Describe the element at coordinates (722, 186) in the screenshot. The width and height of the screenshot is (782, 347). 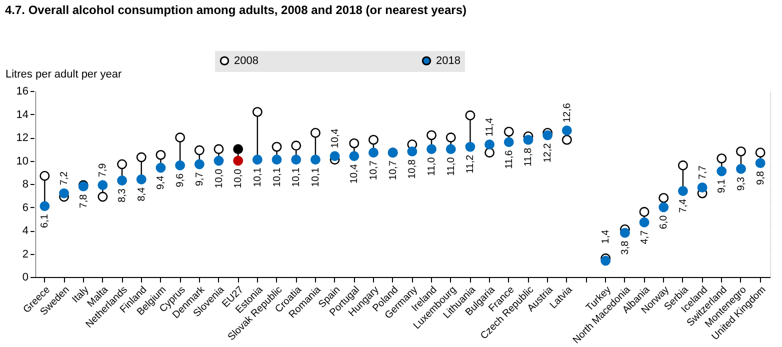
I see `data-label: 9,1` at that location.